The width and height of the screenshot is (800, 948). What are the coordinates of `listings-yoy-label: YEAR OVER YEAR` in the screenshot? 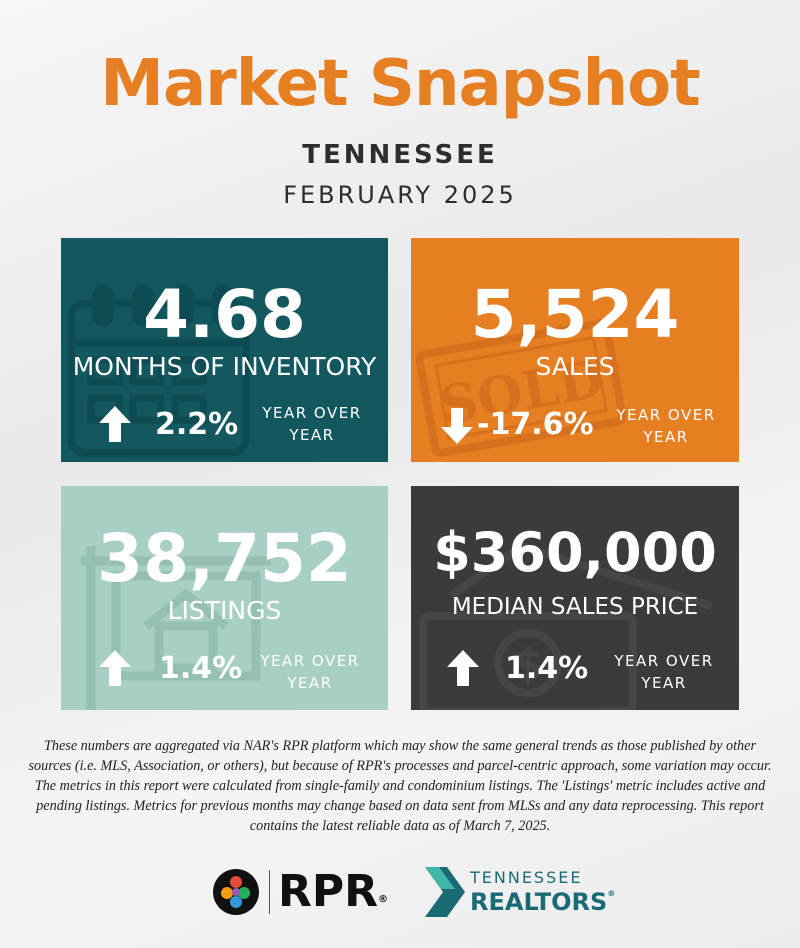 It's located at (310, 672).